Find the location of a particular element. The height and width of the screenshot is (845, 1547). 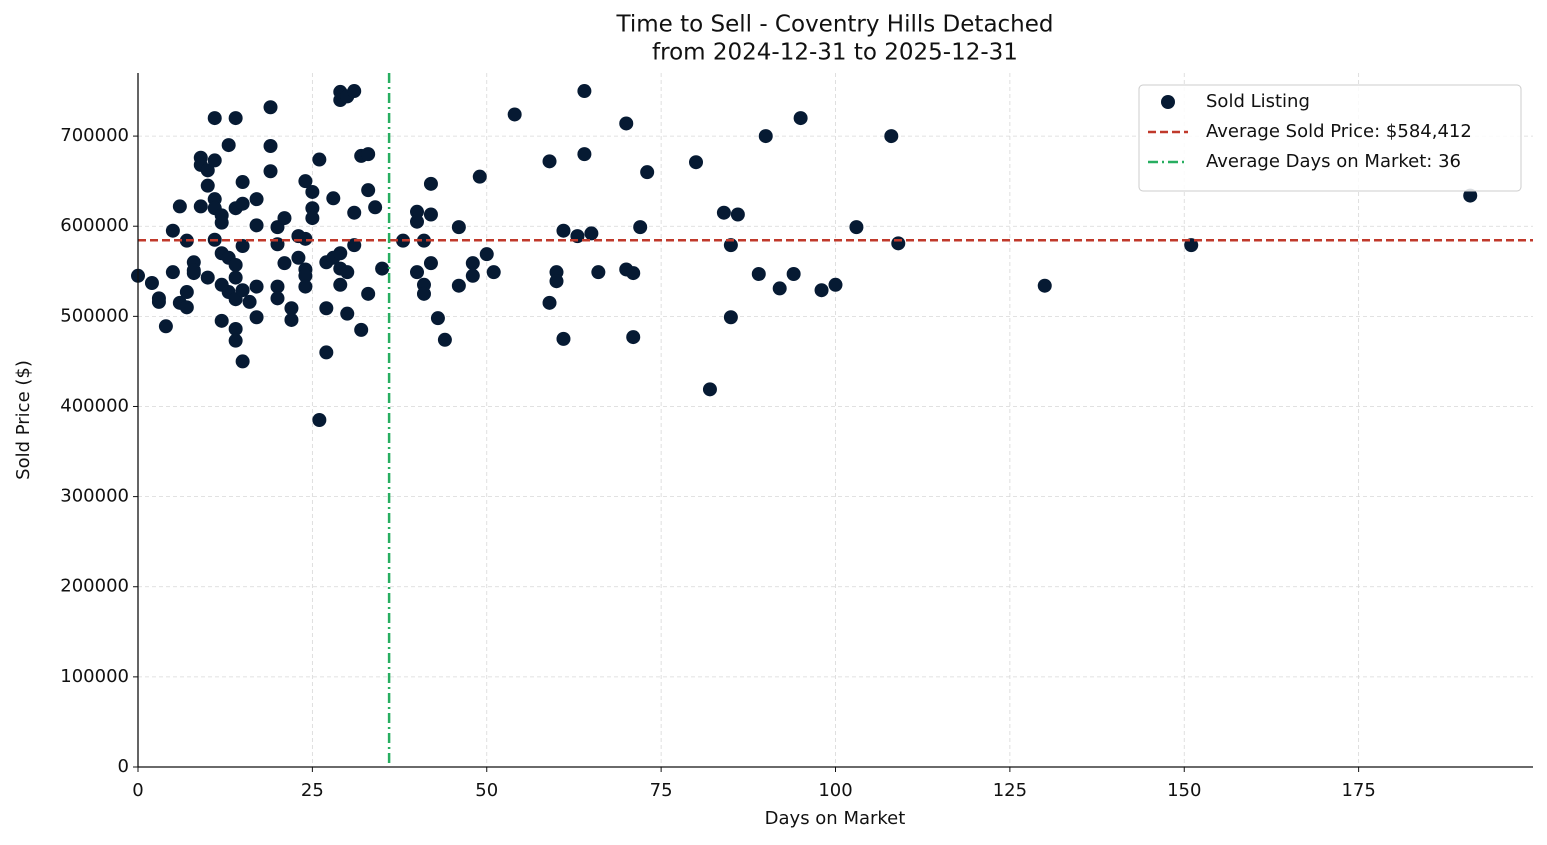

legend-marker is located at coordinates (1168, 102).